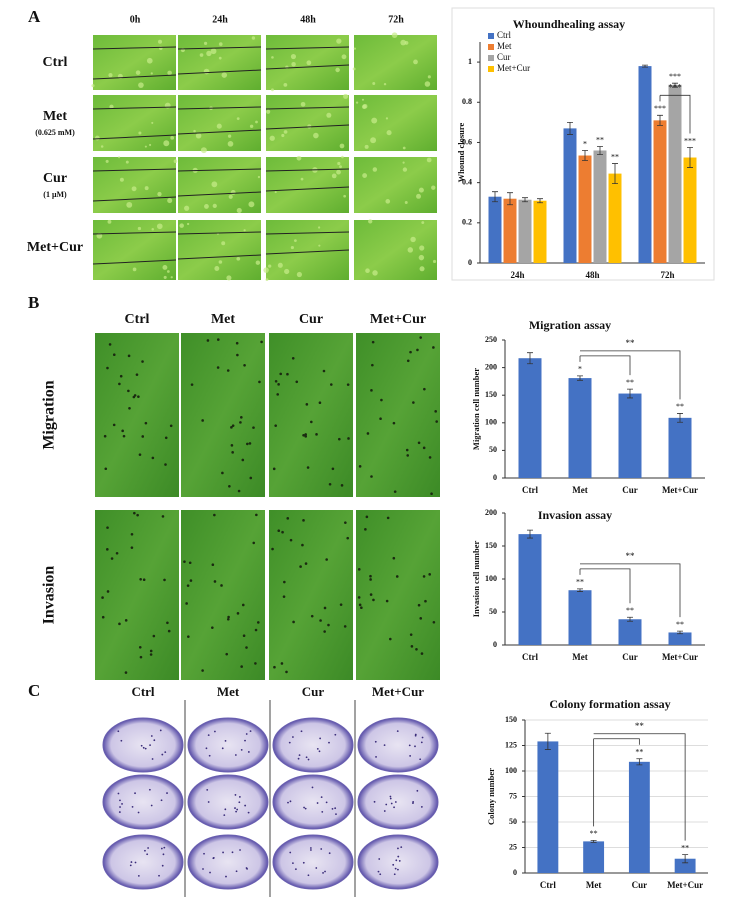  I want to click on y-tick-label: 0.6, so click(467, 141).